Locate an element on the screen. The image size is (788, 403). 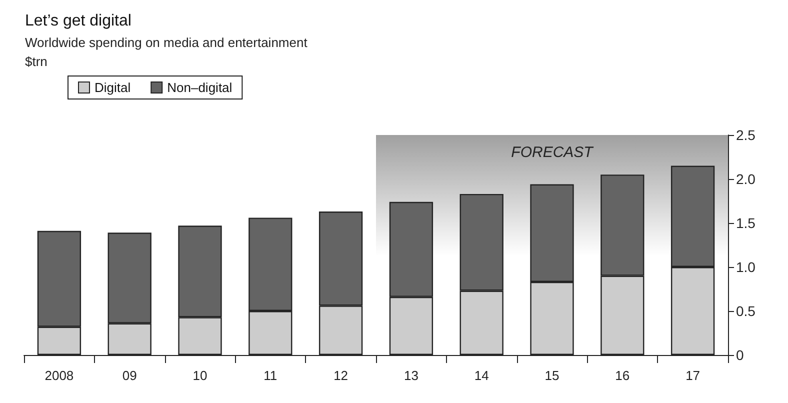
legend-label: Digital is located at coordinates (112, 87).